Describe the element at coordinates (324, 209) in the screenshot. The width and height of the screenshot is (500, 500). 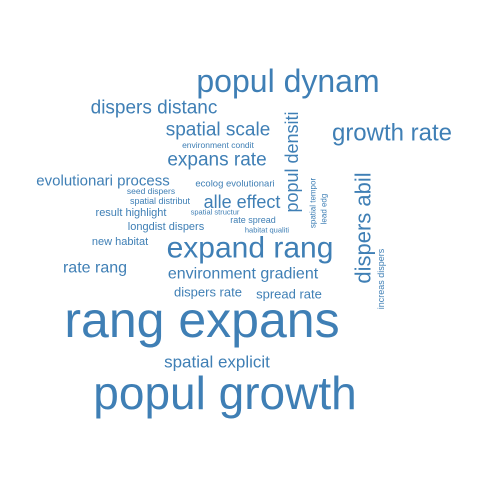
I see `word-lead-edg: lead edg` at that location.